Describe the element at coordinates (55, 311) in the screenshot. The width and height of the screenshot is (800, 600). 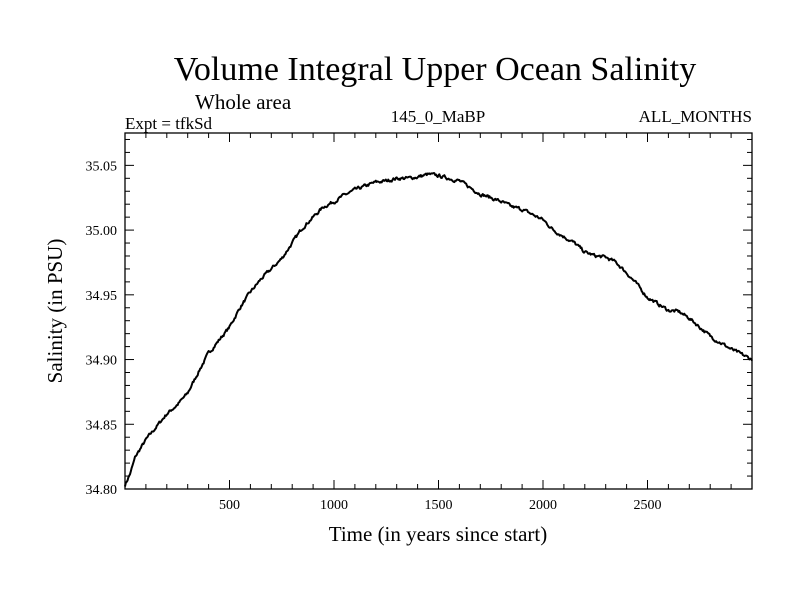
I see `y-axis-label: Salinity (in PSU)` at that location.